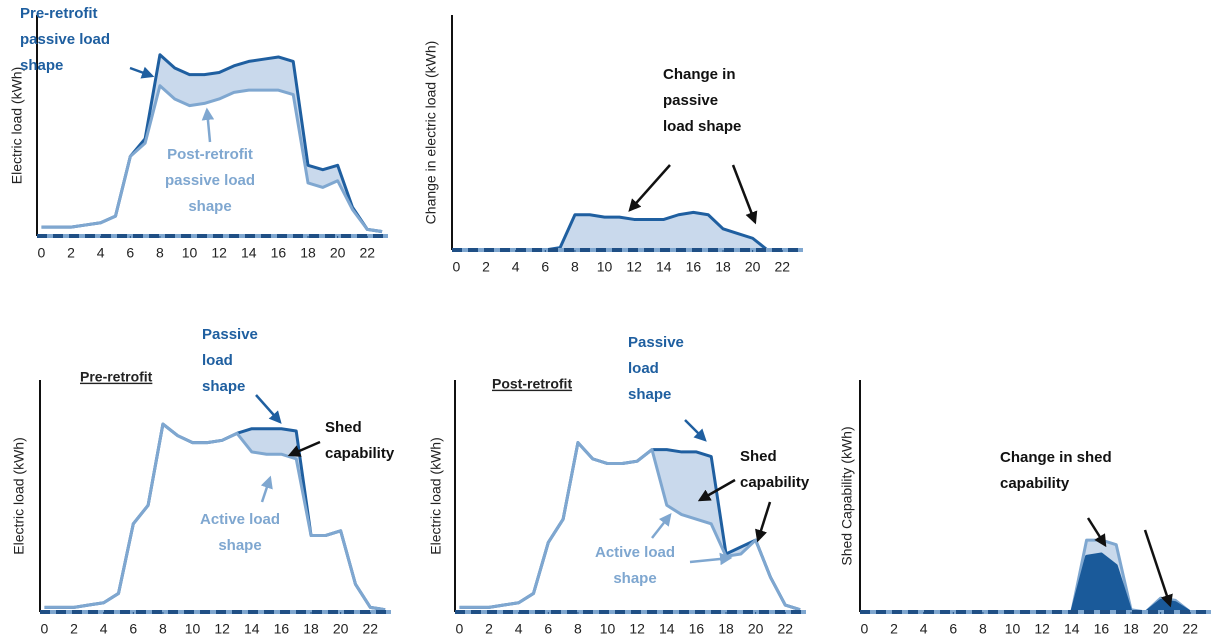  Describe the element at coordinates (702, 126) in the screenshot. I see `annotation: load shape` at that location.